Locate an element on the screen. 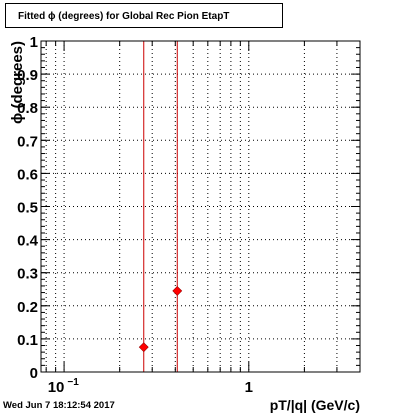  data-points is located at coordinates (160, 319).